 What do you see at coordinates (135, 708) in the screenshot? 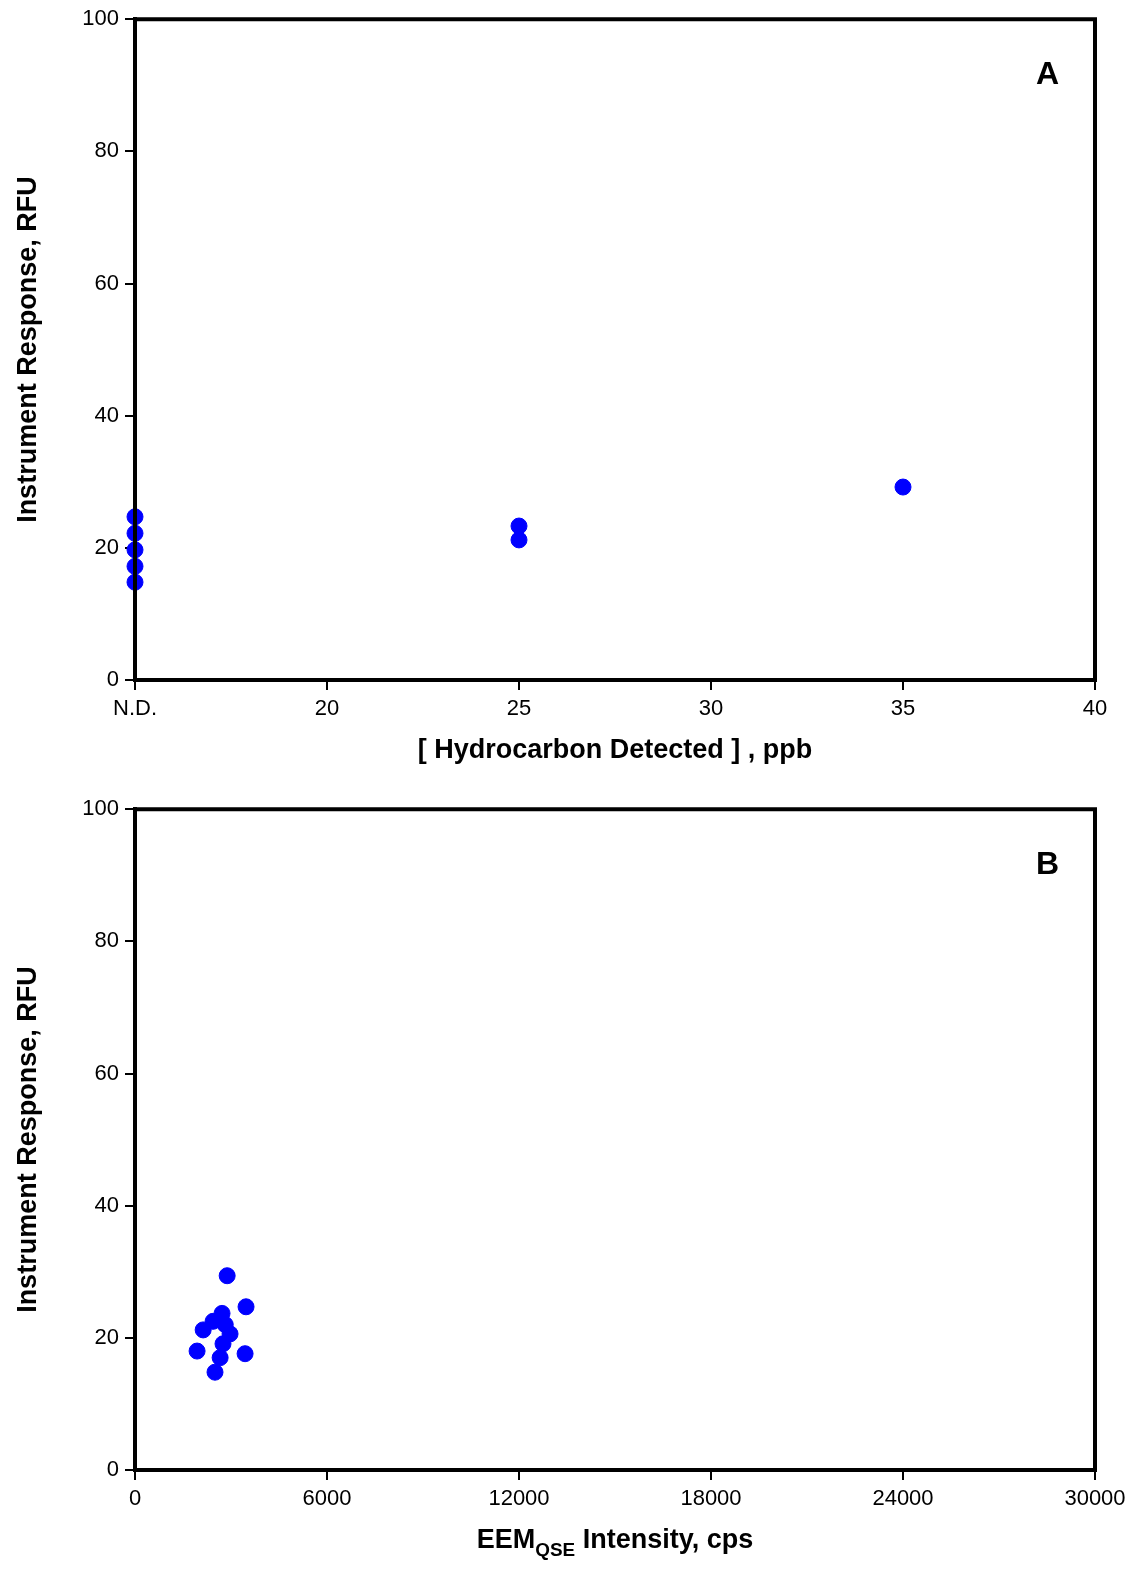
I see `x-tick-label: N.D.` at bounding box center [135, 708].